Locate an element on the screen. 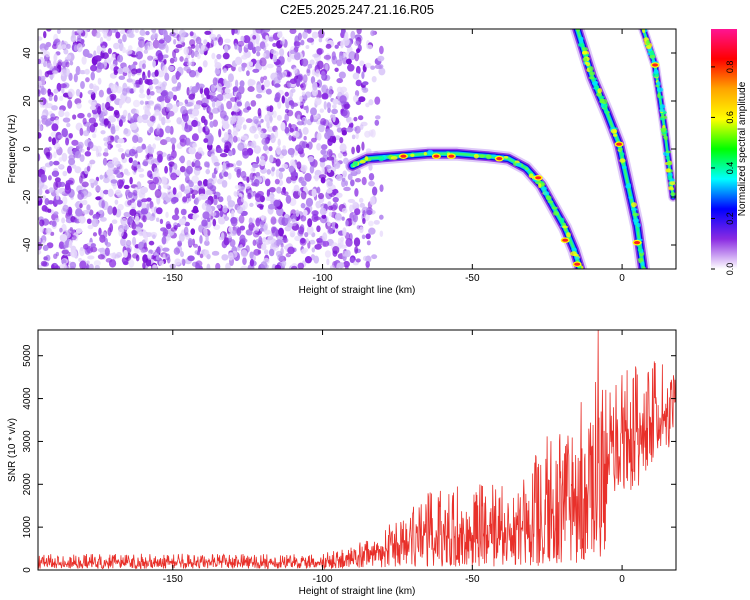 This screenshot has height=600, width=750. y-tick-label: 0 is located at coordinates (27, 570).